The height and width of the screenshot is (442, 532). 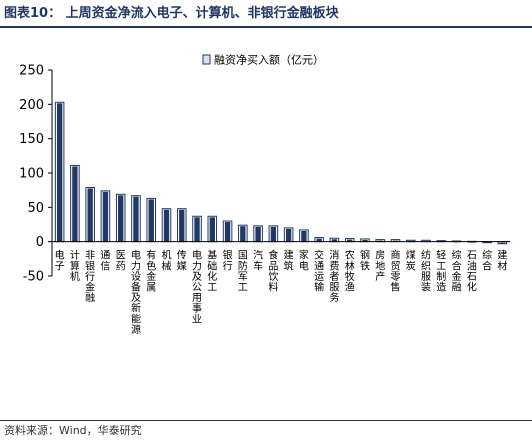 I want to click on x-tick-label: 传媒, so click(x=182, y=261).